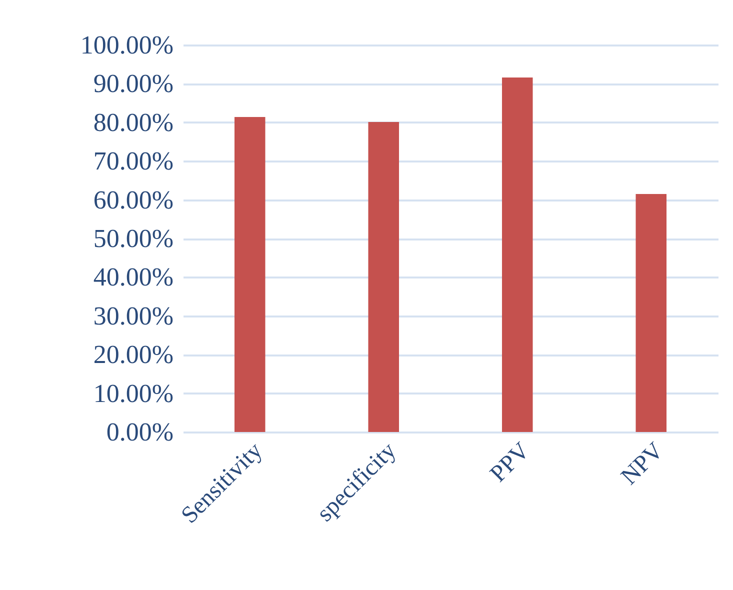  Describe the element at coordinates (133, 355) in the screenshot. I see `y-tick-label: 20.00%` at that location.